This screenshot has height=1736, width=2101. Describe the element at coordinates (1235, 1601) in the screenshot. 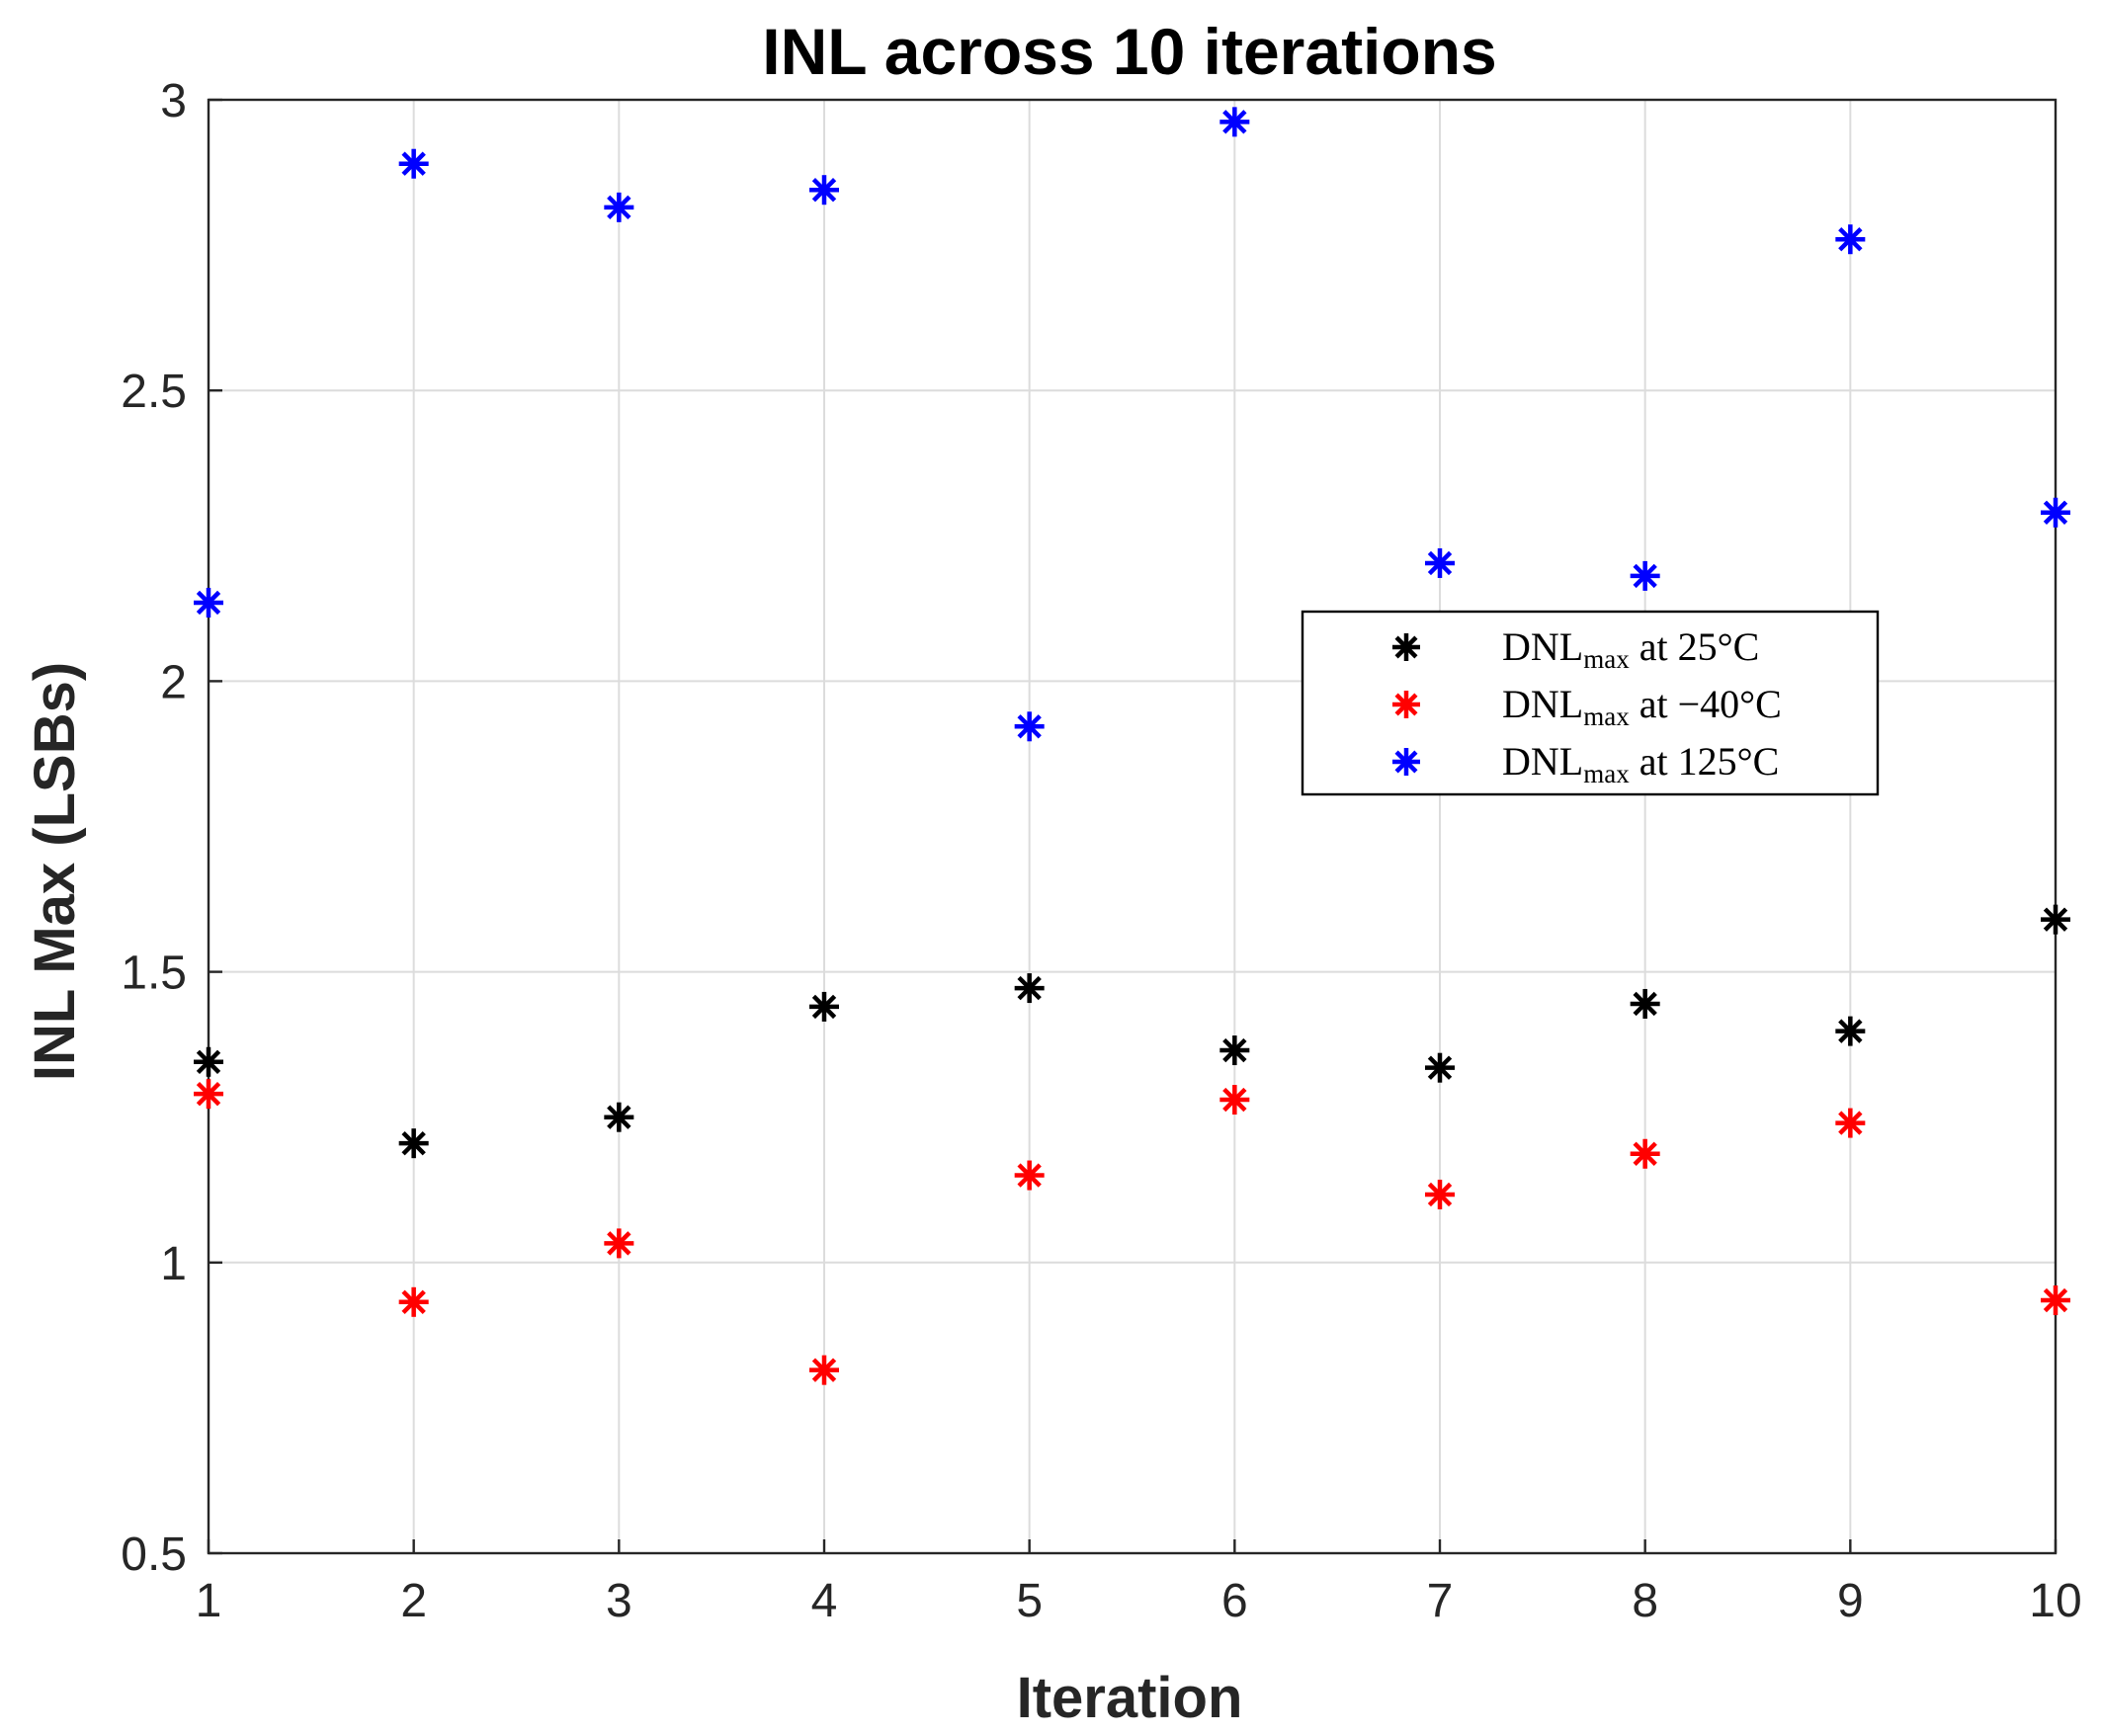

I see `x-tick-label: 6` at that location.